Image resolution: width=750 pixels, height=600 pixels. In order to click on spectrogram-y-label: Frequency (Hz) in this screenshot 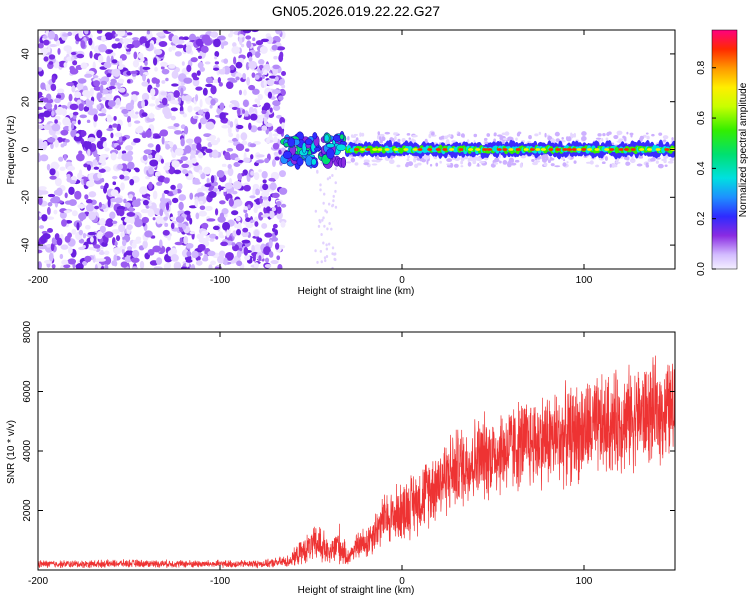, I will do `click(11, 150)`.